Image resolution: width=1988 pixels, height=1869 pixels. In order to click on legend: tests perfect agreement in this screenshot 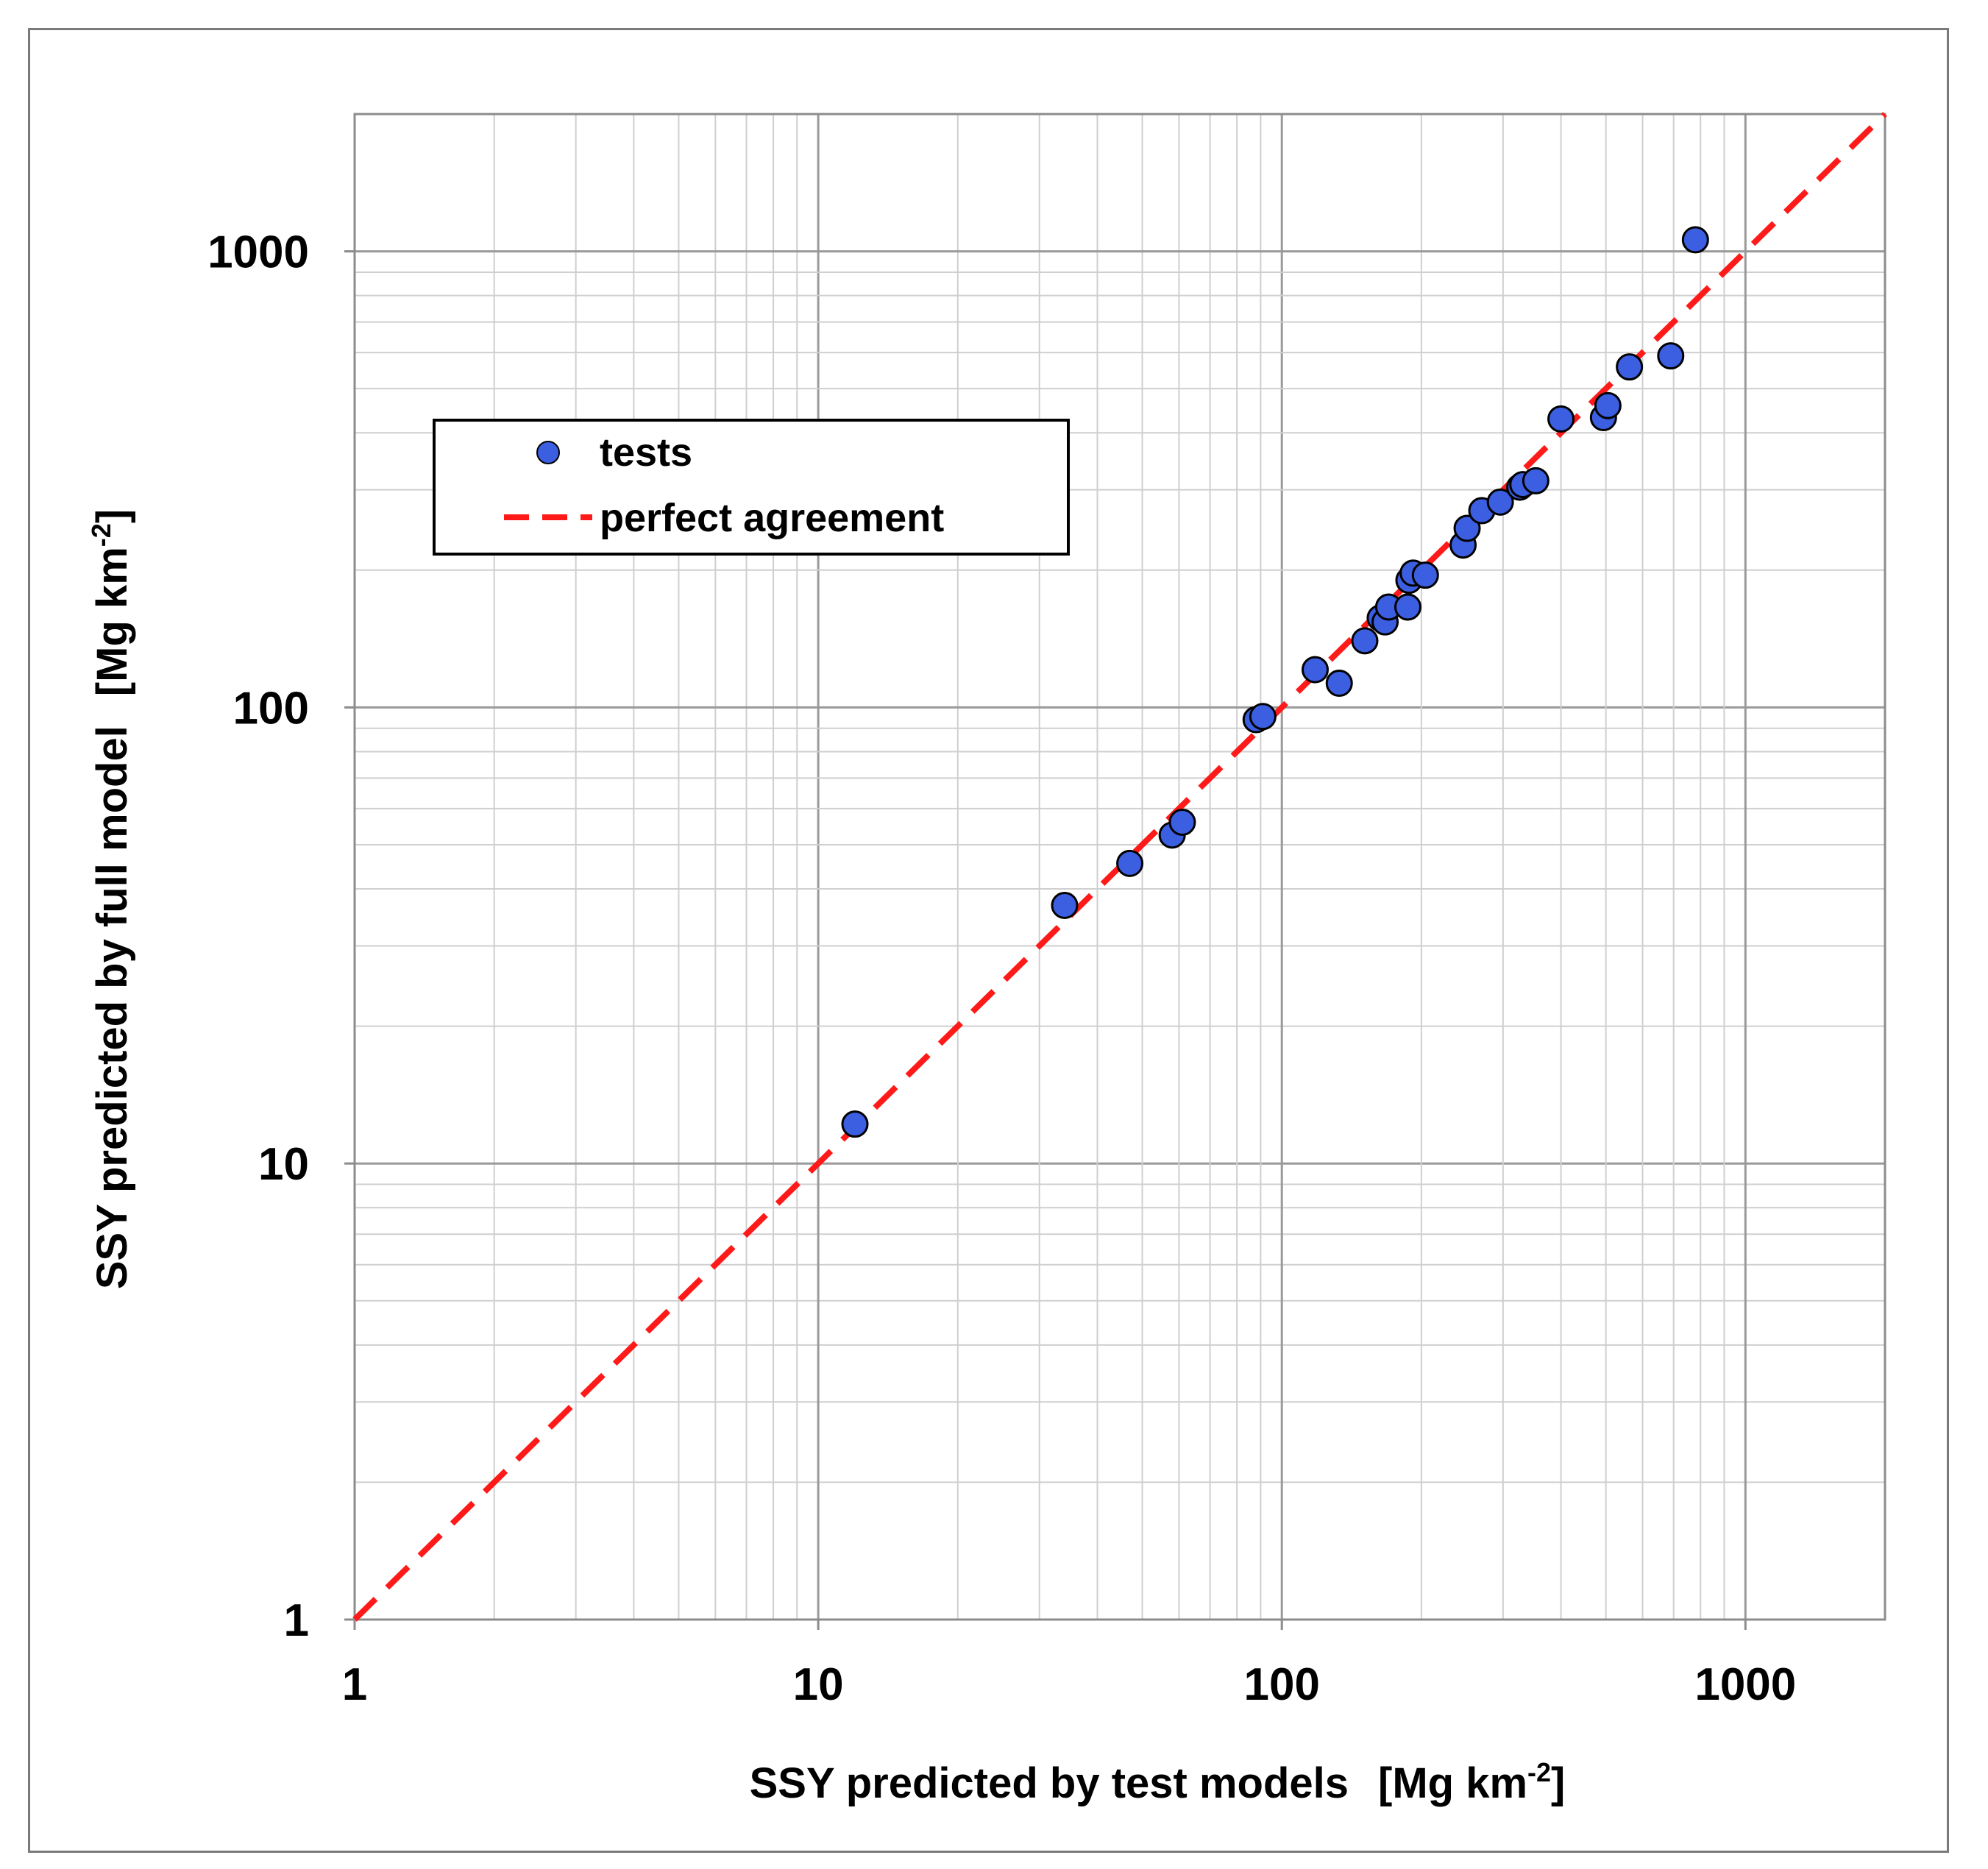, I will do `click(751, 487)`.